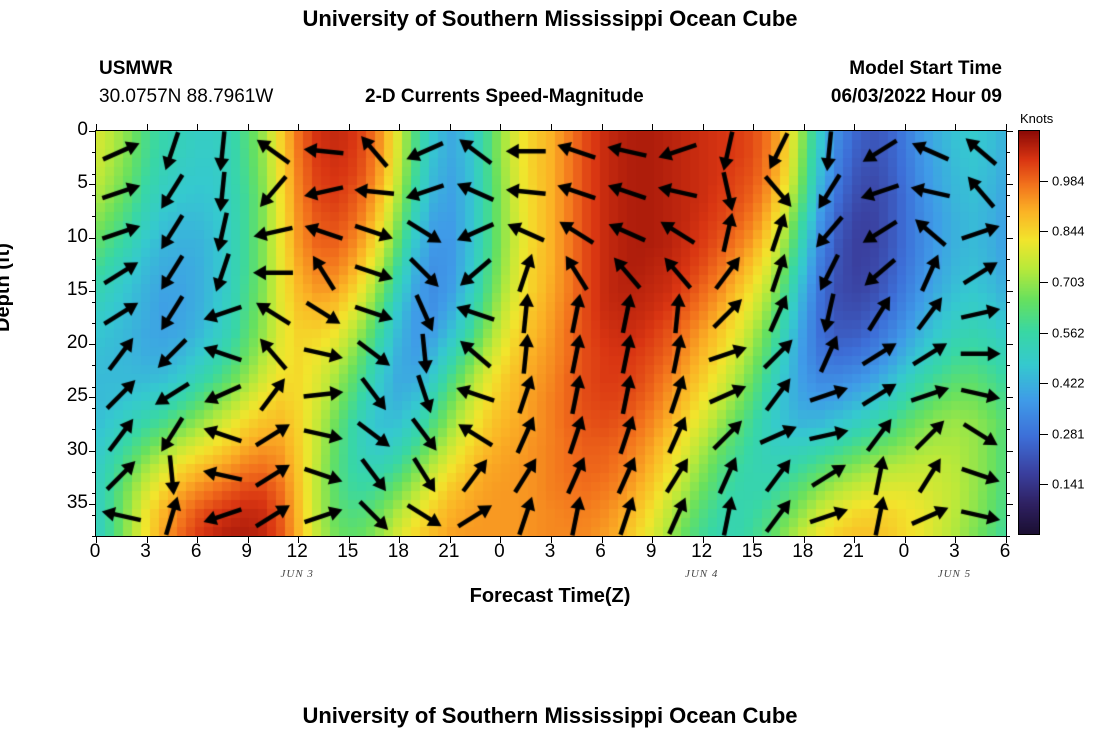 Image resolution: width=1100 pixels, height=750 pixels. I want to click on x-axis-tick-label: 9, so click(651, 551).